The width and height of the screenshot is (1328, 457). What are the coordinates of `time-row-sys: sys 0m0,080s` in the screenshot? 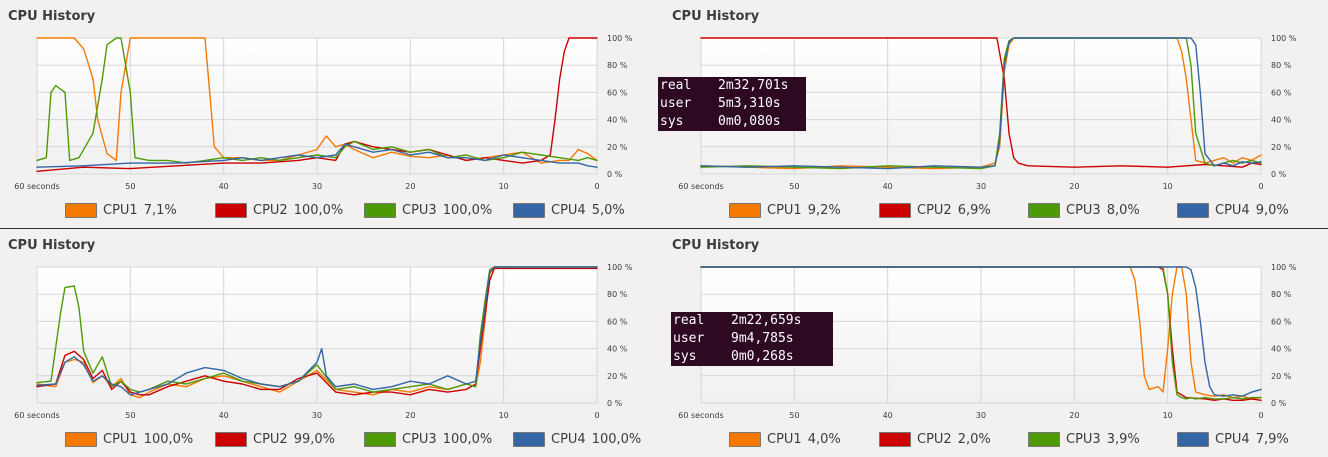 It's located at (732, 122).